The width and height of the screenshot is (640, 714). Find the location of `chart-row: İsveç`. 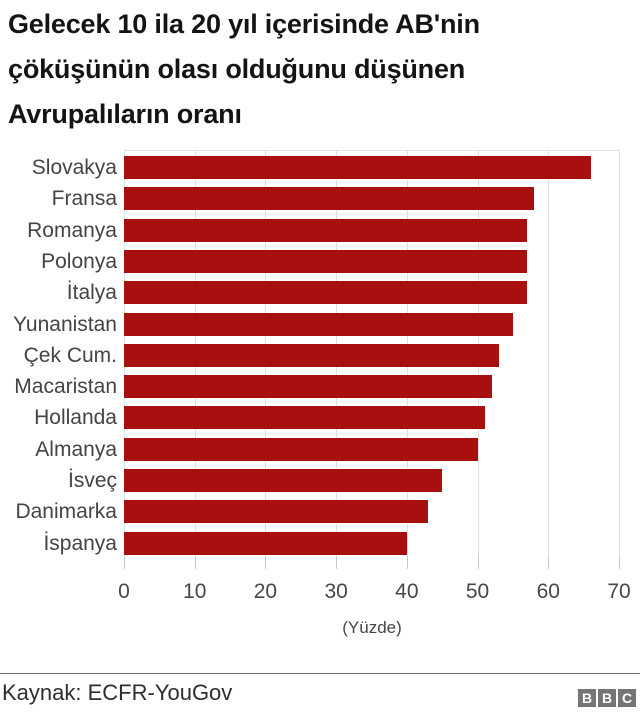

chart-row: İsveç is located at coordinates (320, 480).